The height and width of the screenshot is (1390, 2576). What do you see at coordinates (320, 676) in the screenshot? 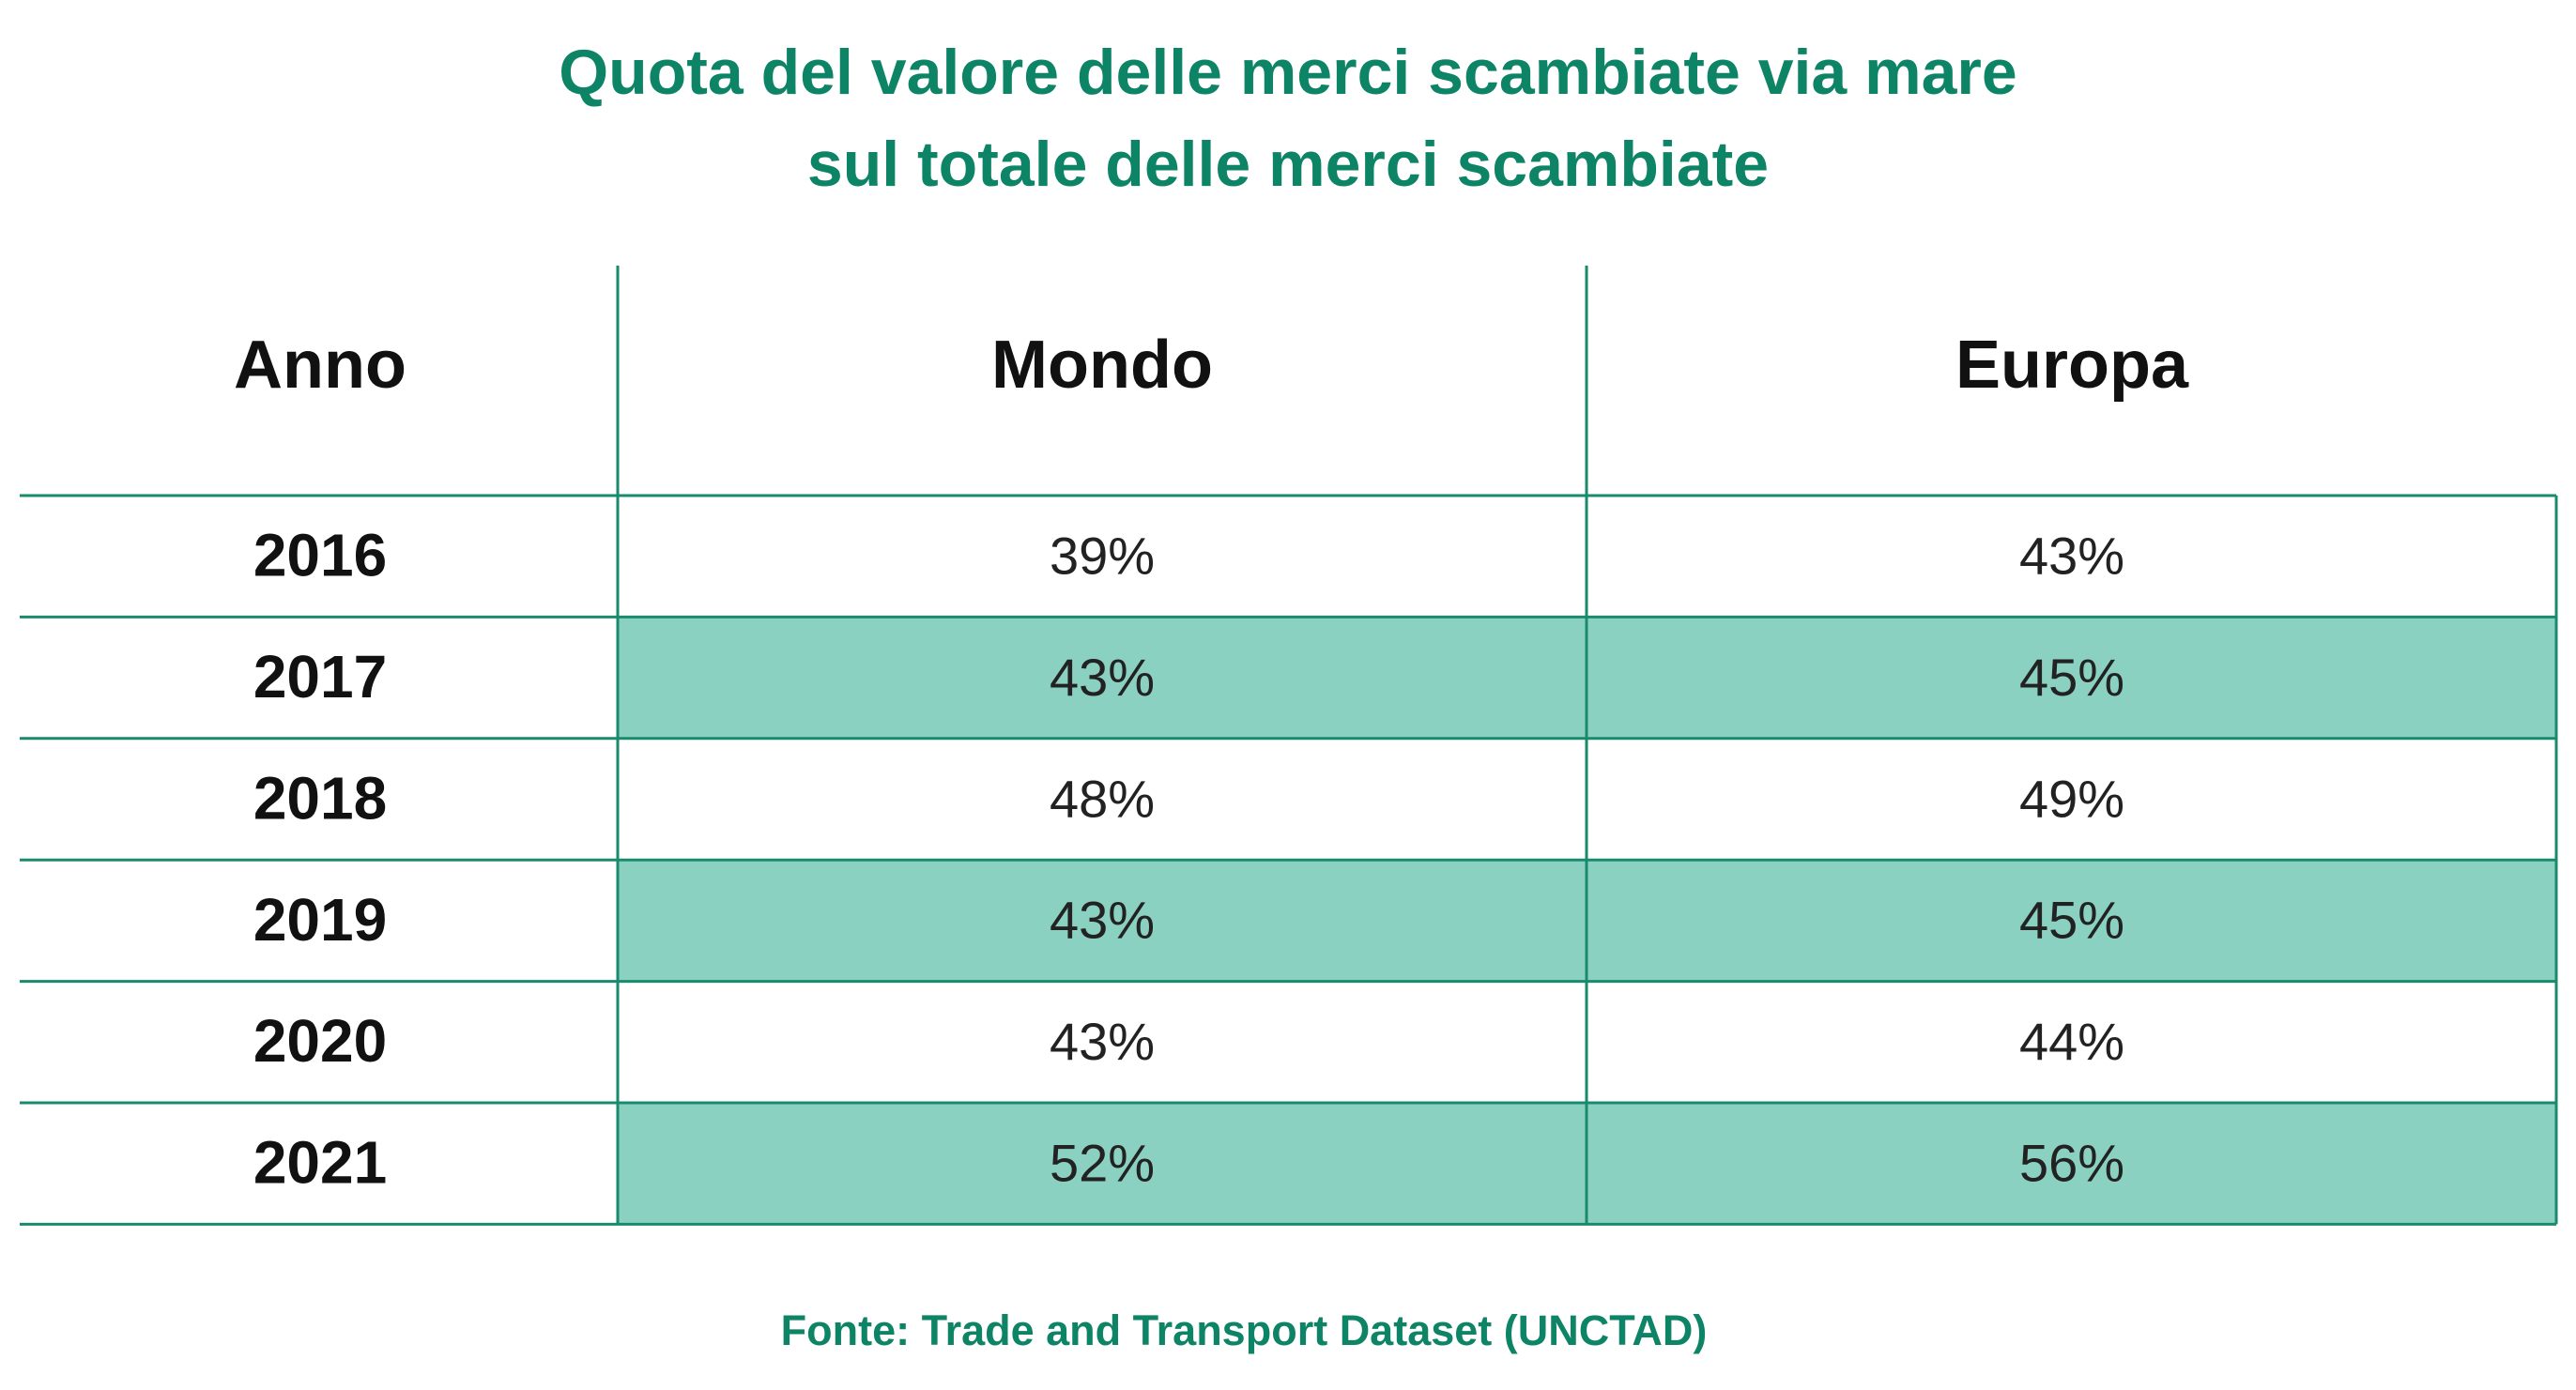
I see `year-cell: 2017` at bounding box center [320, 676].